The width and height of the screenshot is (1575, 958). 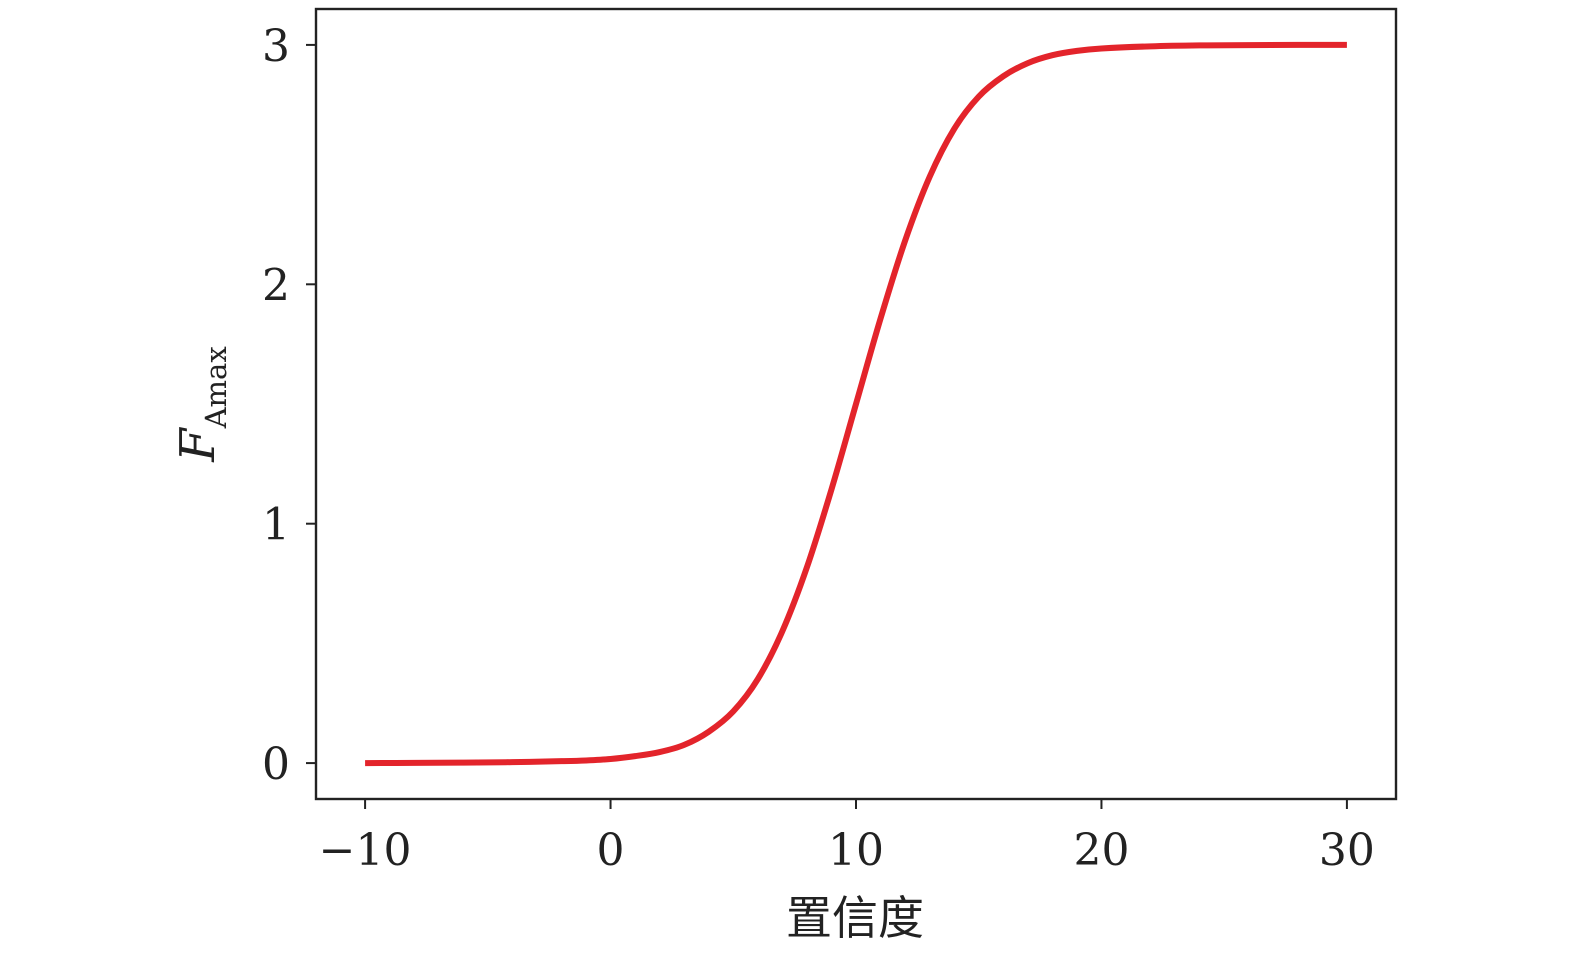 What do you see at coordinates (365, 850) in the screenshot?
I see `x-tick-label: −10` at bounding box center [365, 850].